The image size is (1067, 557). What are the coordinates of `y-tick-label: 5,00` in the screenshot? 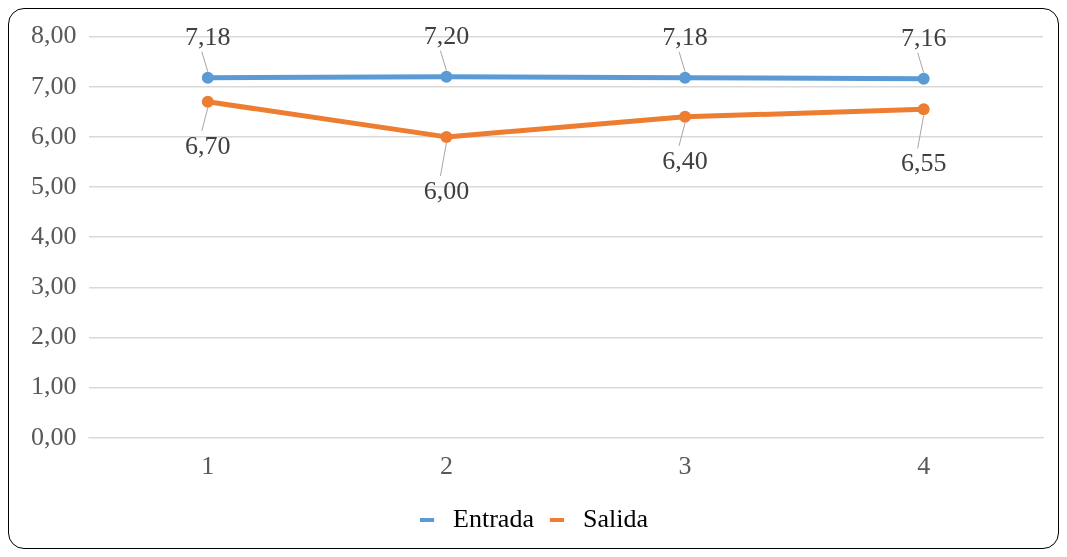 It's located at (54, 185).